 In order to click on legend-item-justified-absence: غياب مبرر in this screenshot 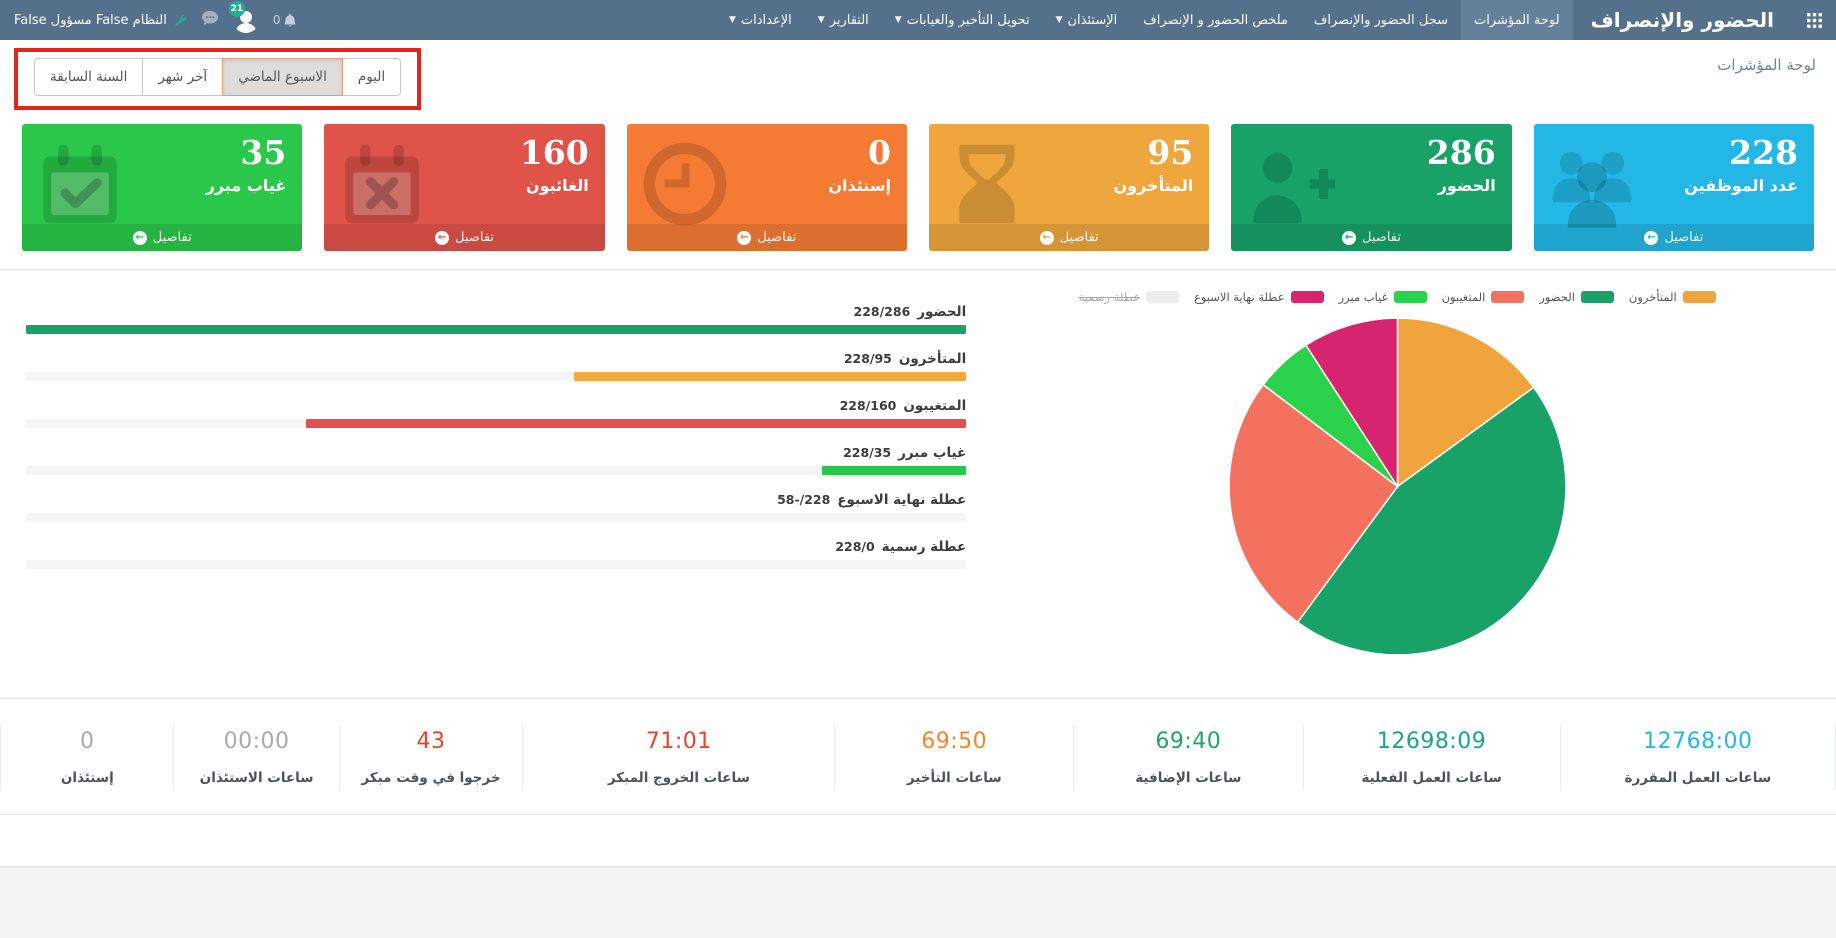, I will do `click(1383, 297)`.